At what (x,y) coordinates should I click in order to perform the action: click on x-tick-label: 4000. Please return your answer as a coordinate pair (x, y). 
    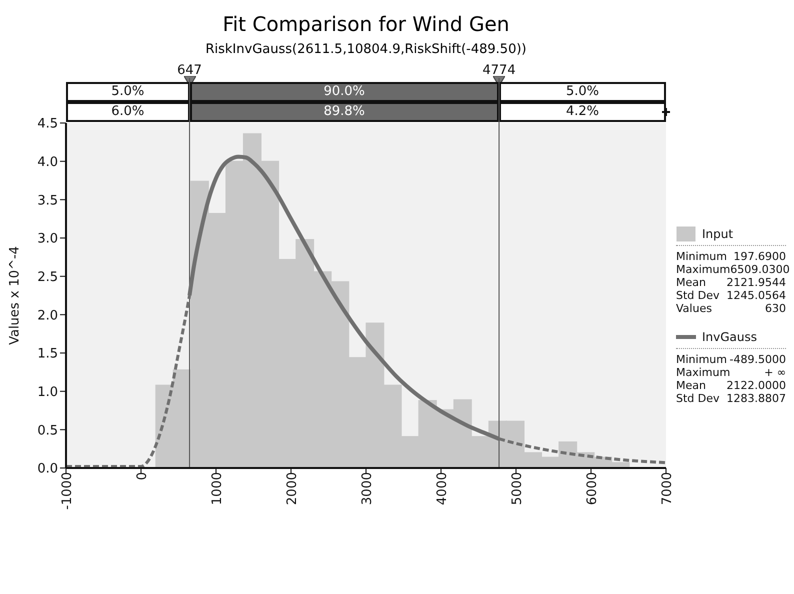
    Looking at the image, I should click on (442, 489).